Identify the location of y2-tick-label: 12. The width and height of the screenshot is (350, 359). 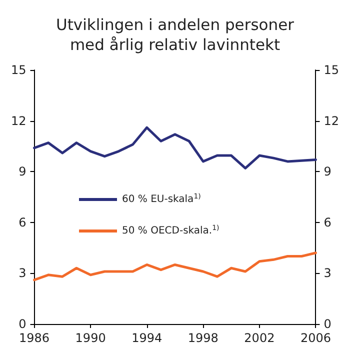
(332, 121).